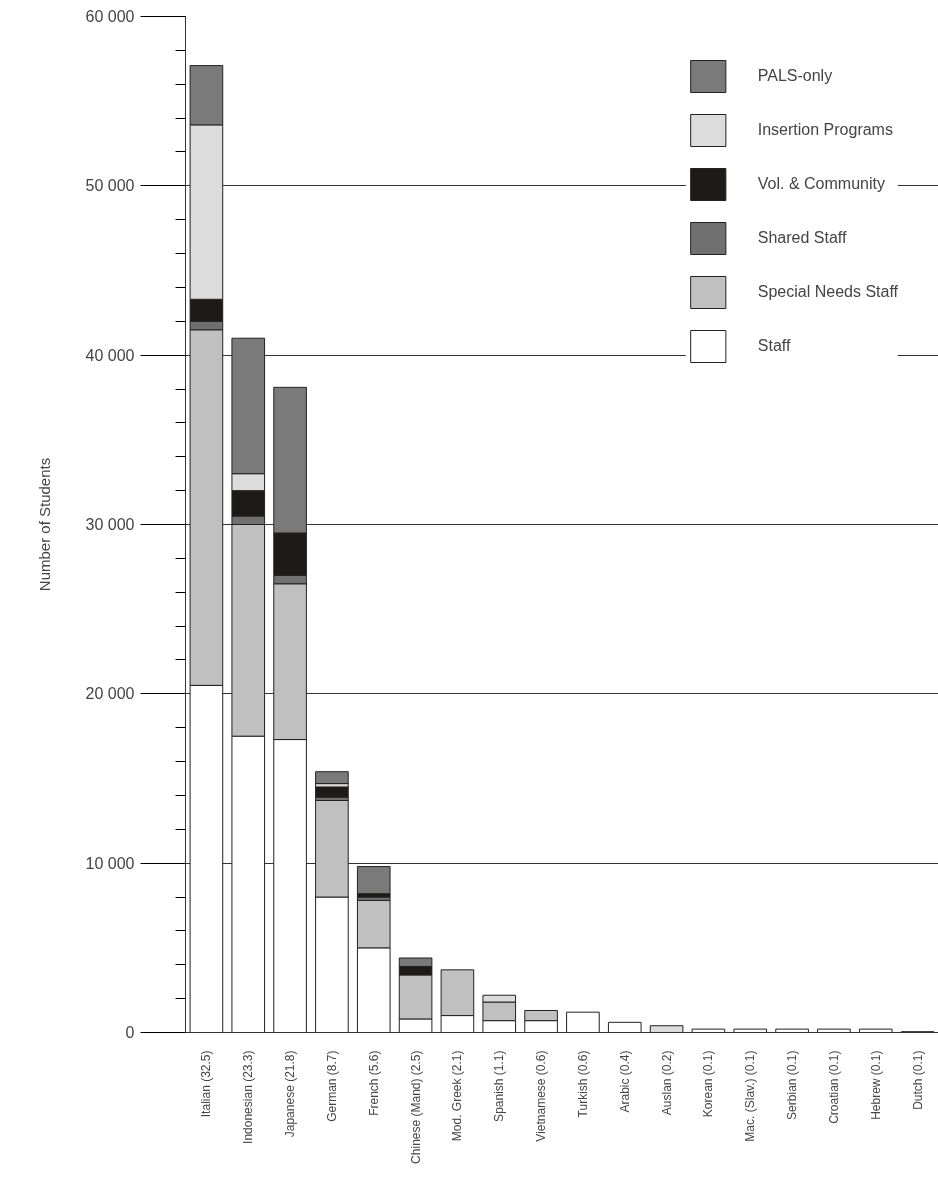  Describe the element at coordinates (821, 184) in the screenshot. I see `legend-label: Vol. & Community` at that location.